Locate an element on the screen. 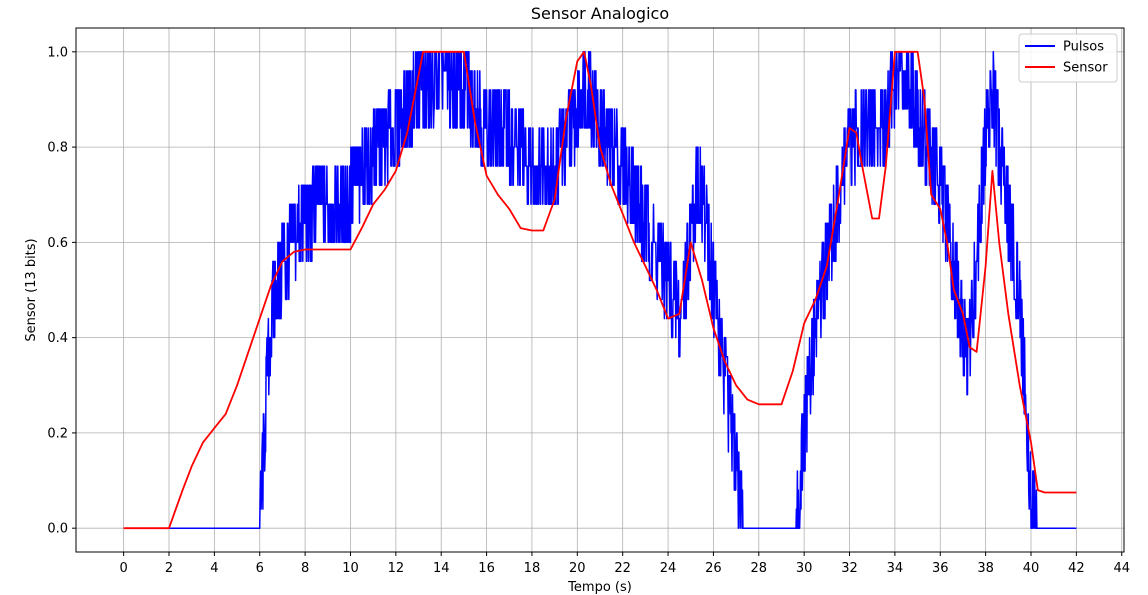  x-tick-label: 0 is located at coordinates (123, 568).